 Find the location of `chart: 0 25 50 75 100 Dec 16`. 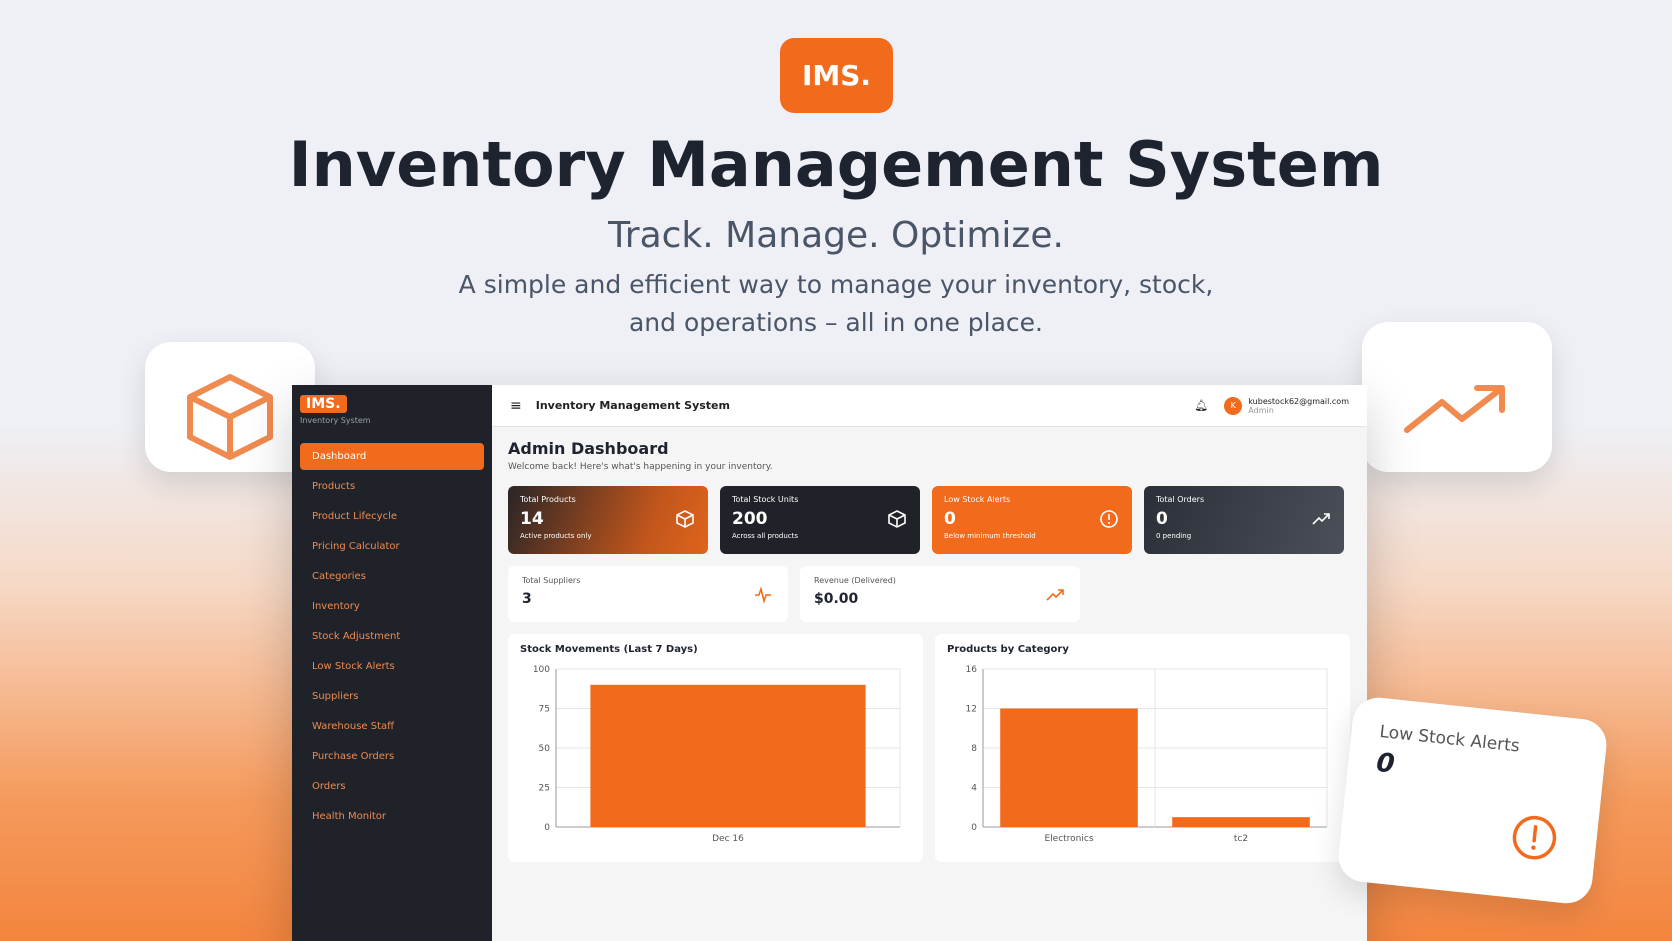

chart: 0 25 50 75 100 Dec 16 is located at coordinates (717, 754).